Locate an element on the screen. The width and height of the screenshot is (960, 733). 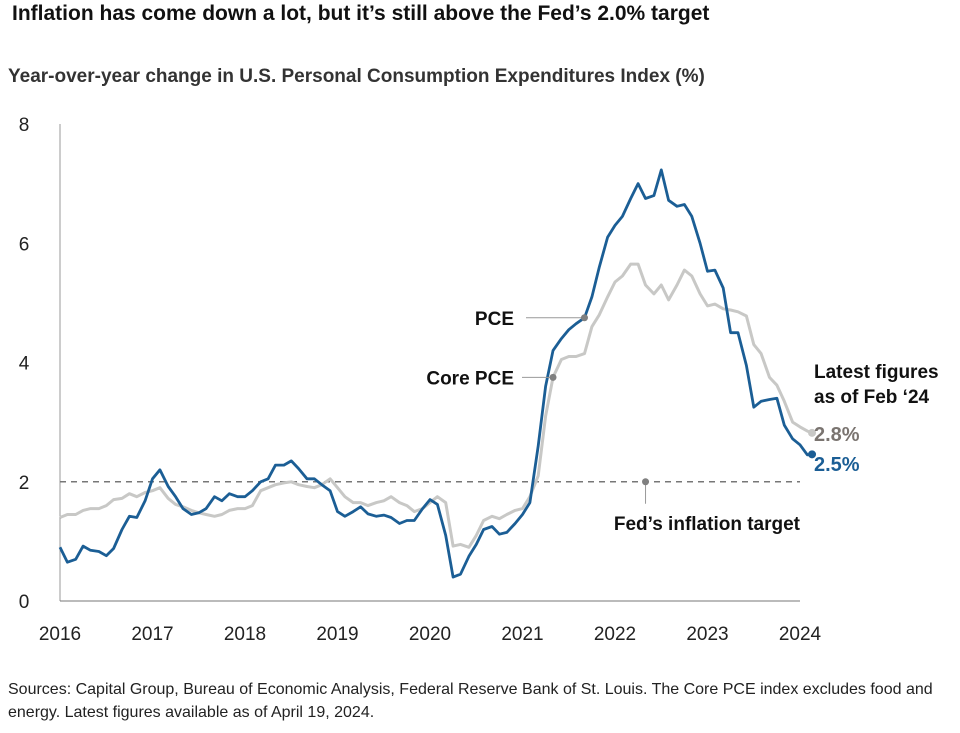
x-tick-labels: 2016 2017 2018 2019 2020 2021 2022 2023 2024 is located at coordinates (430, 634).